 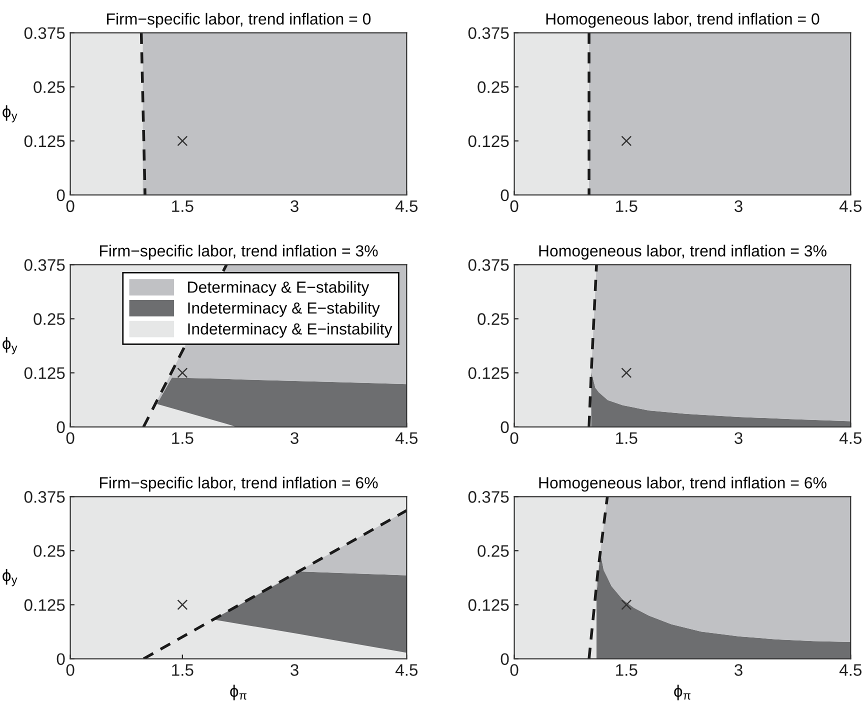 What do you see at coordinates (239, 484) in the screenshot?
I see `chart-title: Firm−specific labor, trend inflation = 6%` at bounding box center [239, 484].